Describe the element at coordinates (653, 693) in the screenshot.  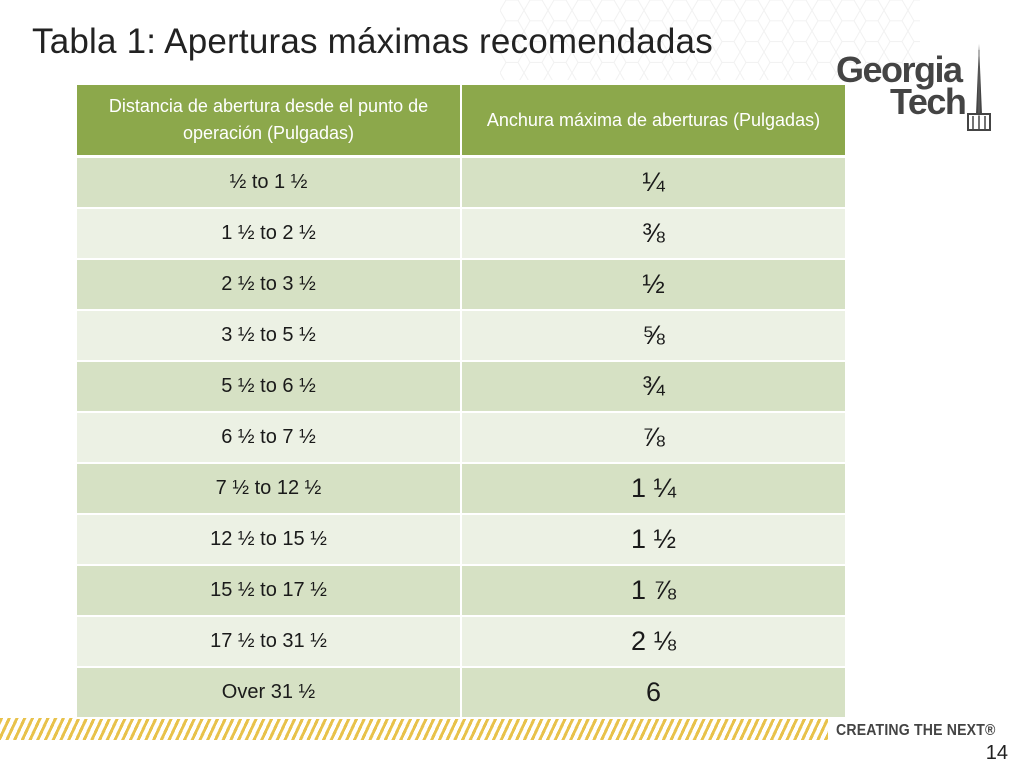
I see `max-width-cell: 6` at that location.